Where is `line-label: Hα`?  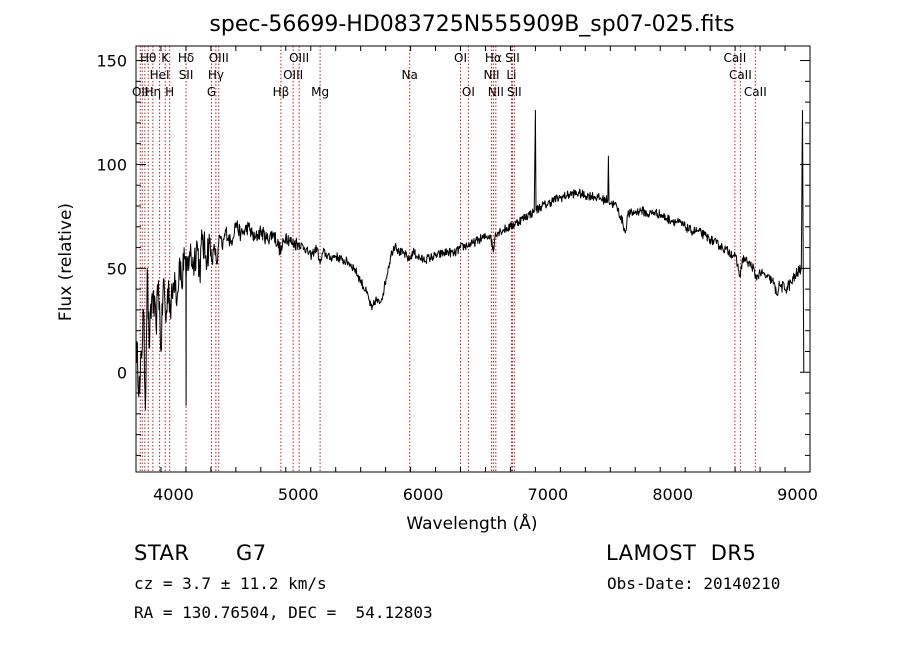
line-label: Hα is located at coordinates (493, 58).